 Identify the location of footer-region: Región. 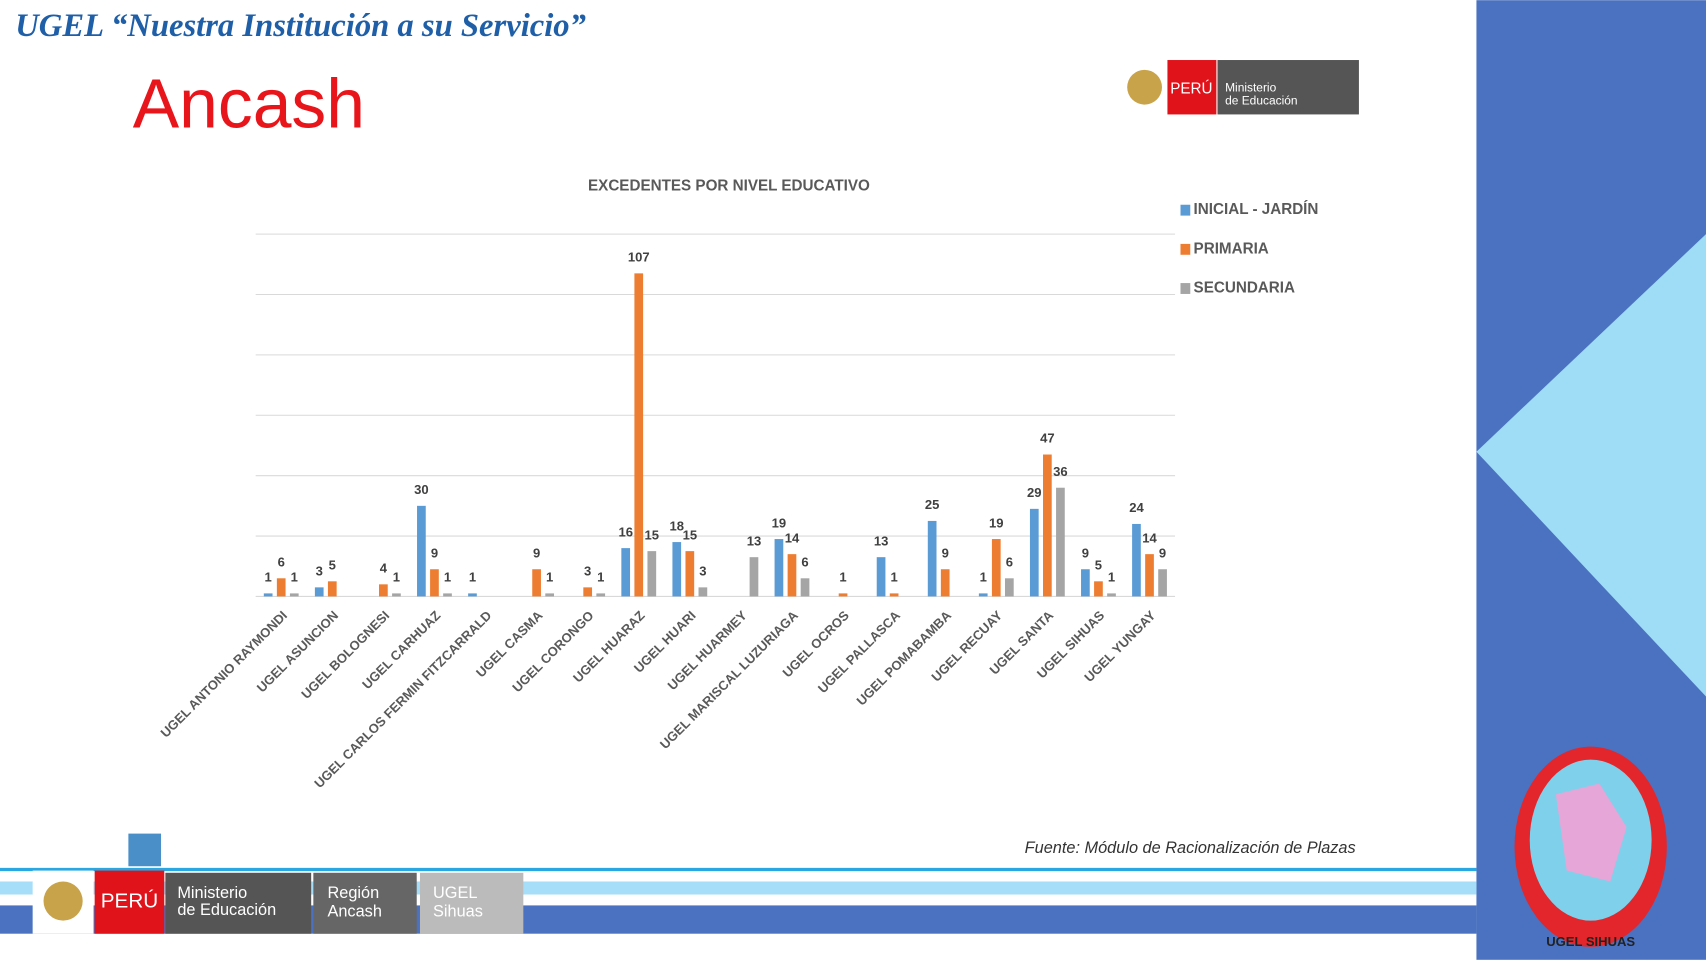
(353, 893).